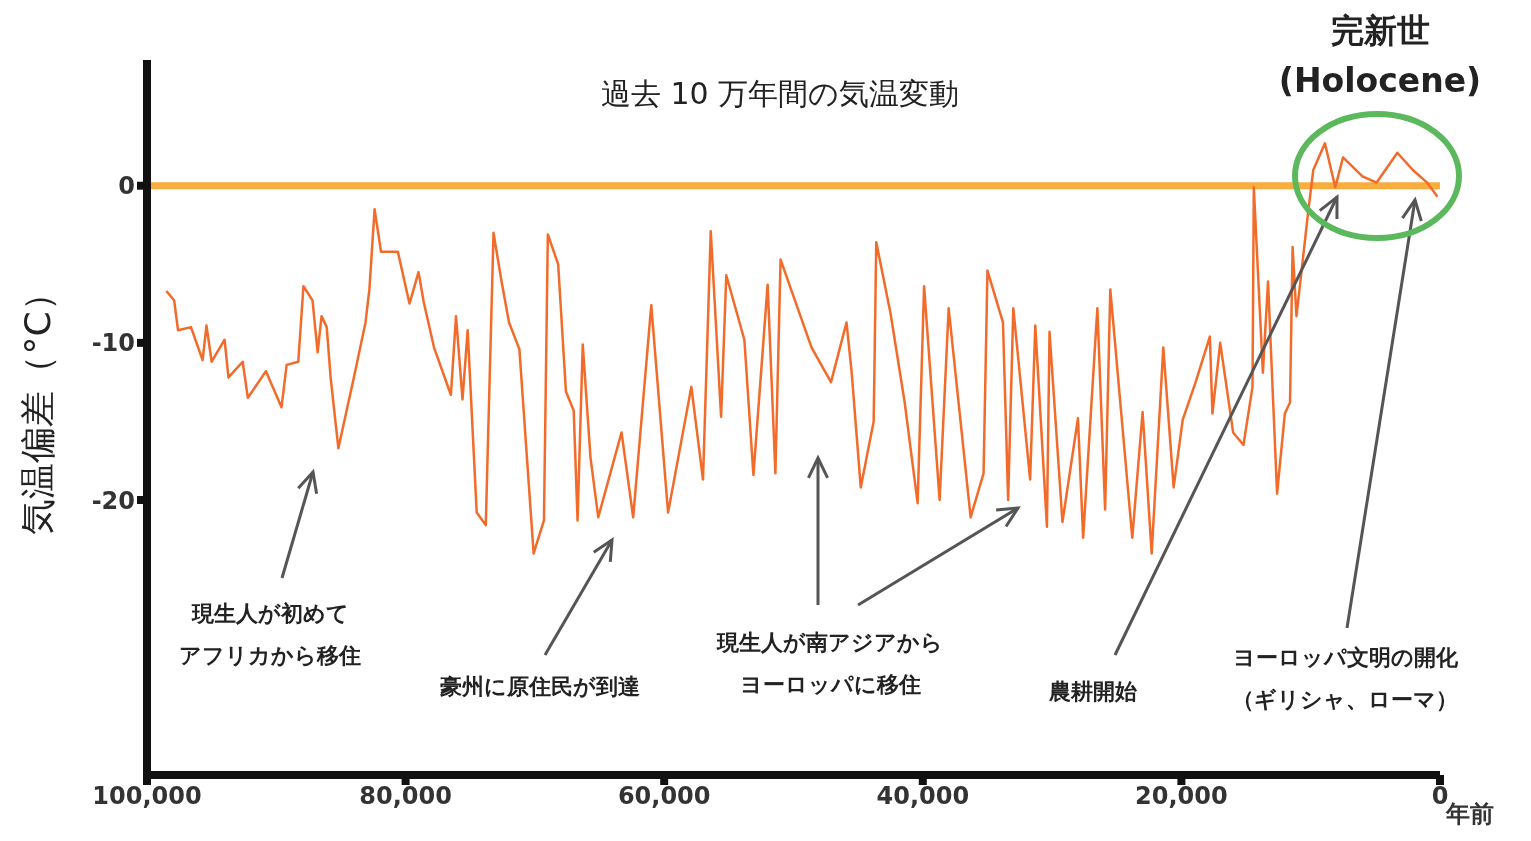 Image resolution: width=1531 pixels, height=841 pixels. I want to click on annotation: 豪州に原住民が到達, so click(539, 686).